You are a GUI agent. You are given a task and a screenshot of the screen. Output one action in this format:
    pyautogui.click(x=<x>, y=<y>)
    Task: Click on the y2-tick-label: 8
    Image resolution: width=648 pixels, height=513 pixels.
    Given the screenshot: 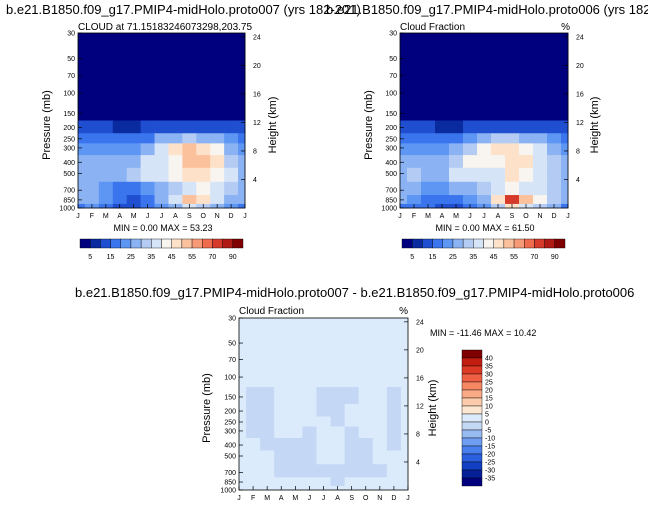 What is the action you would take?
    pyautogui.click(x=418, y=434)
    